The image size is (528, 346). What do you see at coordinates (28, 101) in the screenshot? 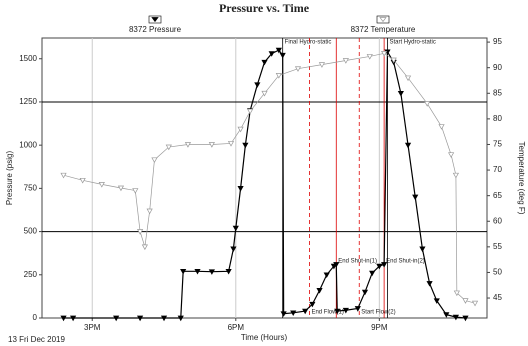
I see `y-tick-label: 1250` at bounding box center [28, 101].